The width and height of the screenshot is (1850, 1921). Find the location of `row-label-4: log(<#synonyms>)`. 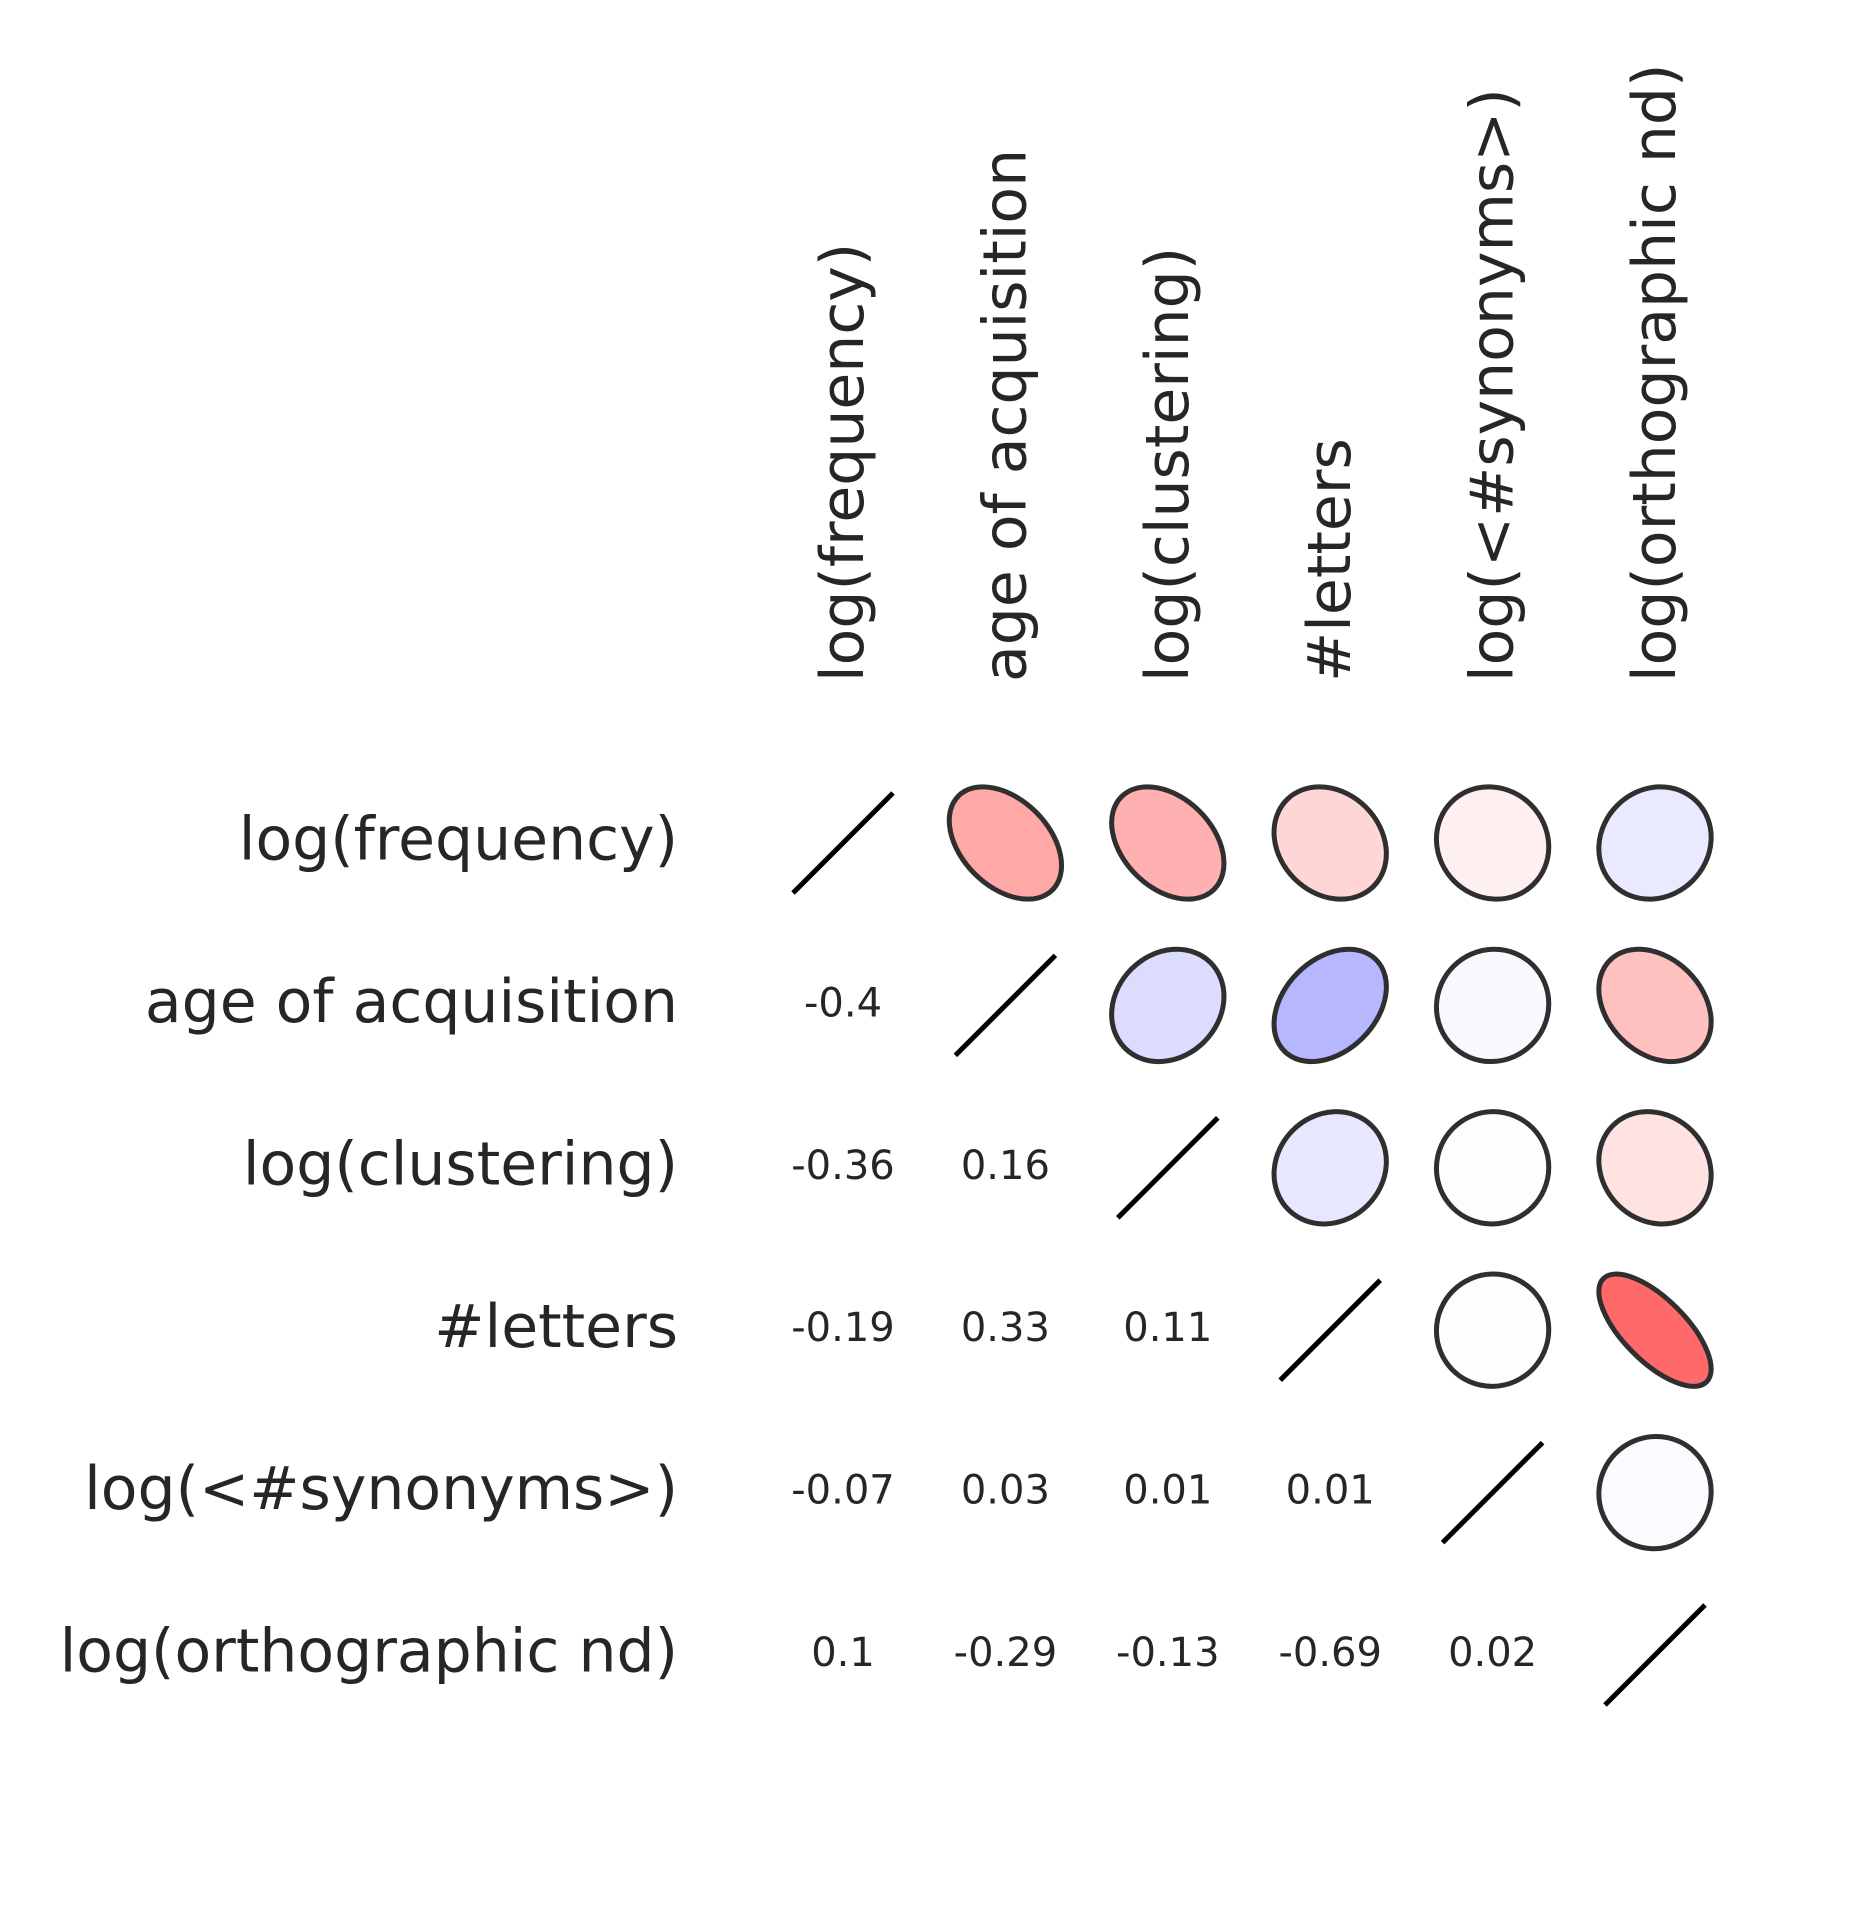

row-label-4: log(<#synonyms>) is located at coordinates (381, 1489).